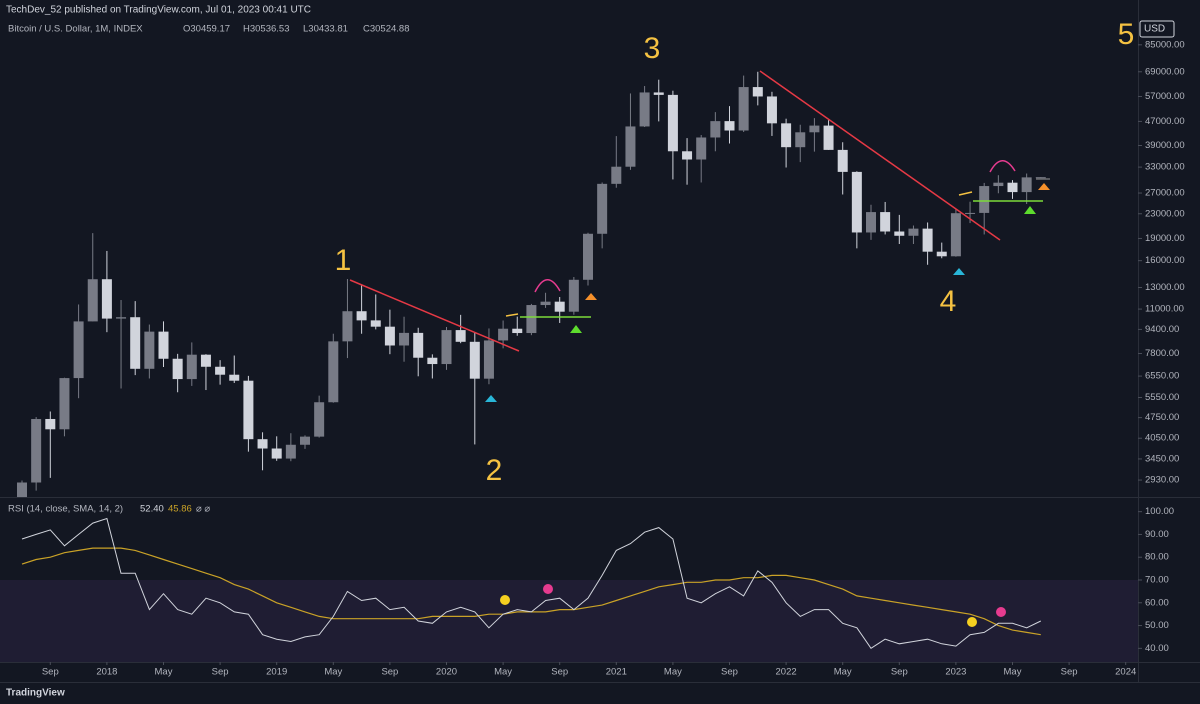  Describe the element at coordinates (180, 509) in the screenshot. I see `rsi-value: 45.86` at that location.